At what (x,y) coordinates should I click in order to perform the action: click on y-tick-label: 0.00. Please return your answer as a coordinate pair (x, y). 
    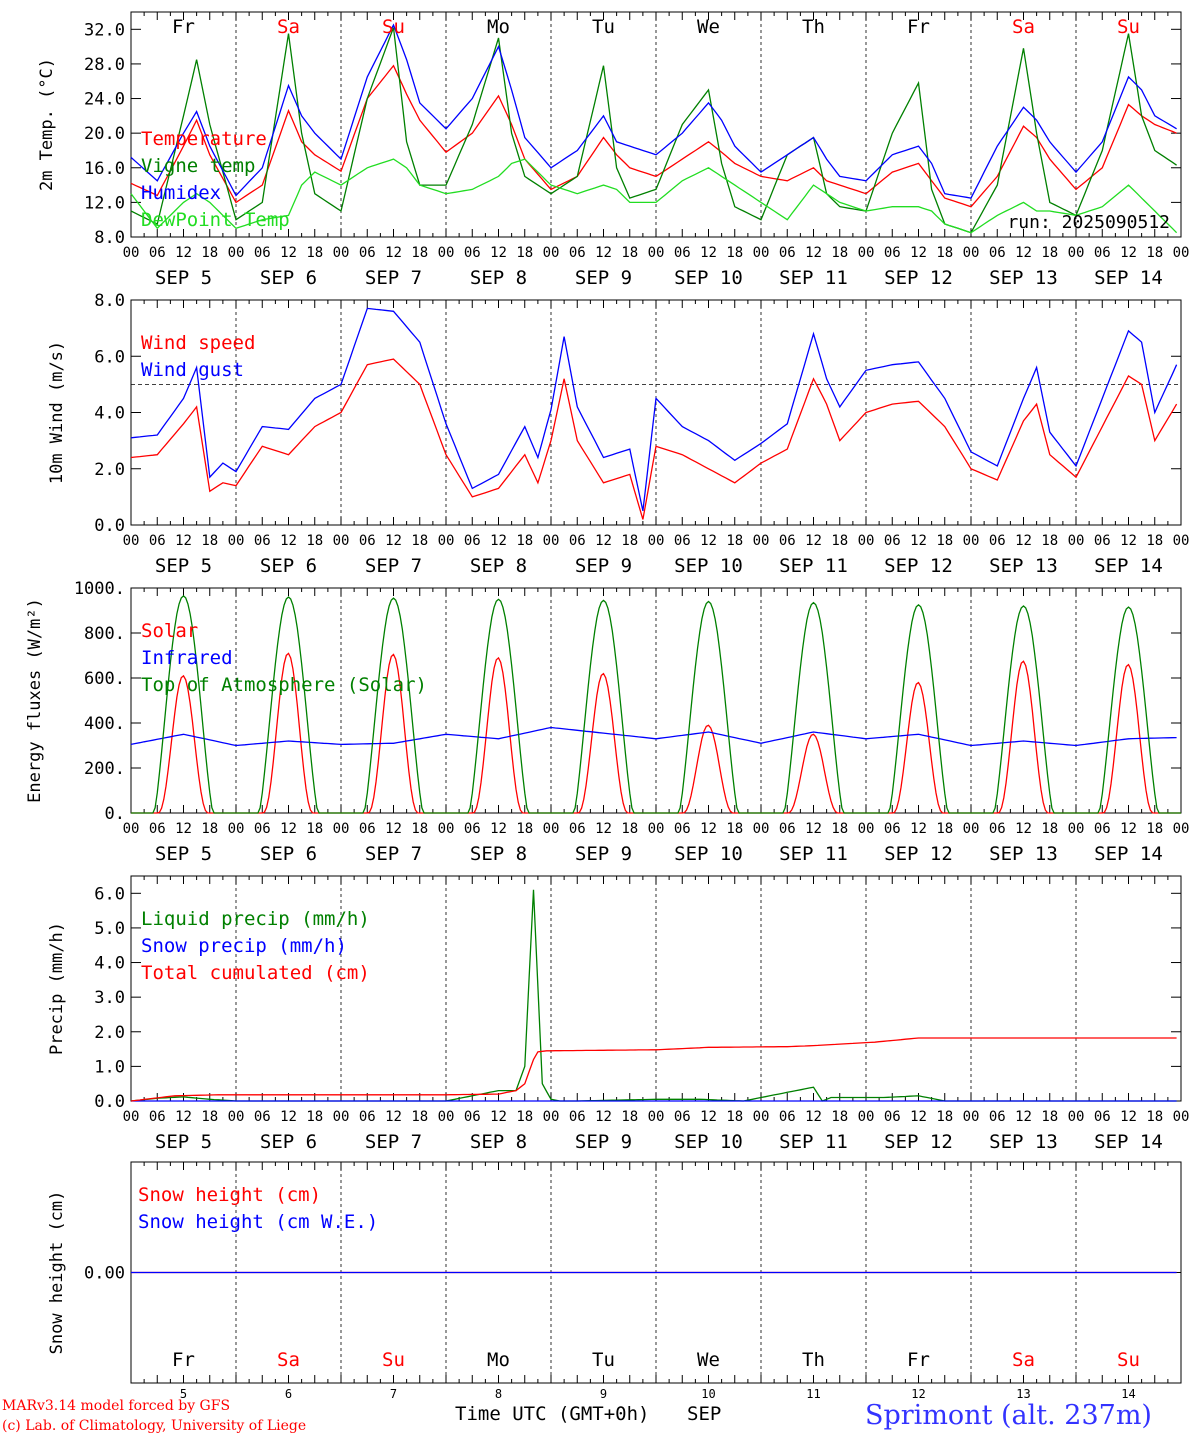
    Looking at the image, I should click on (104, 1274).